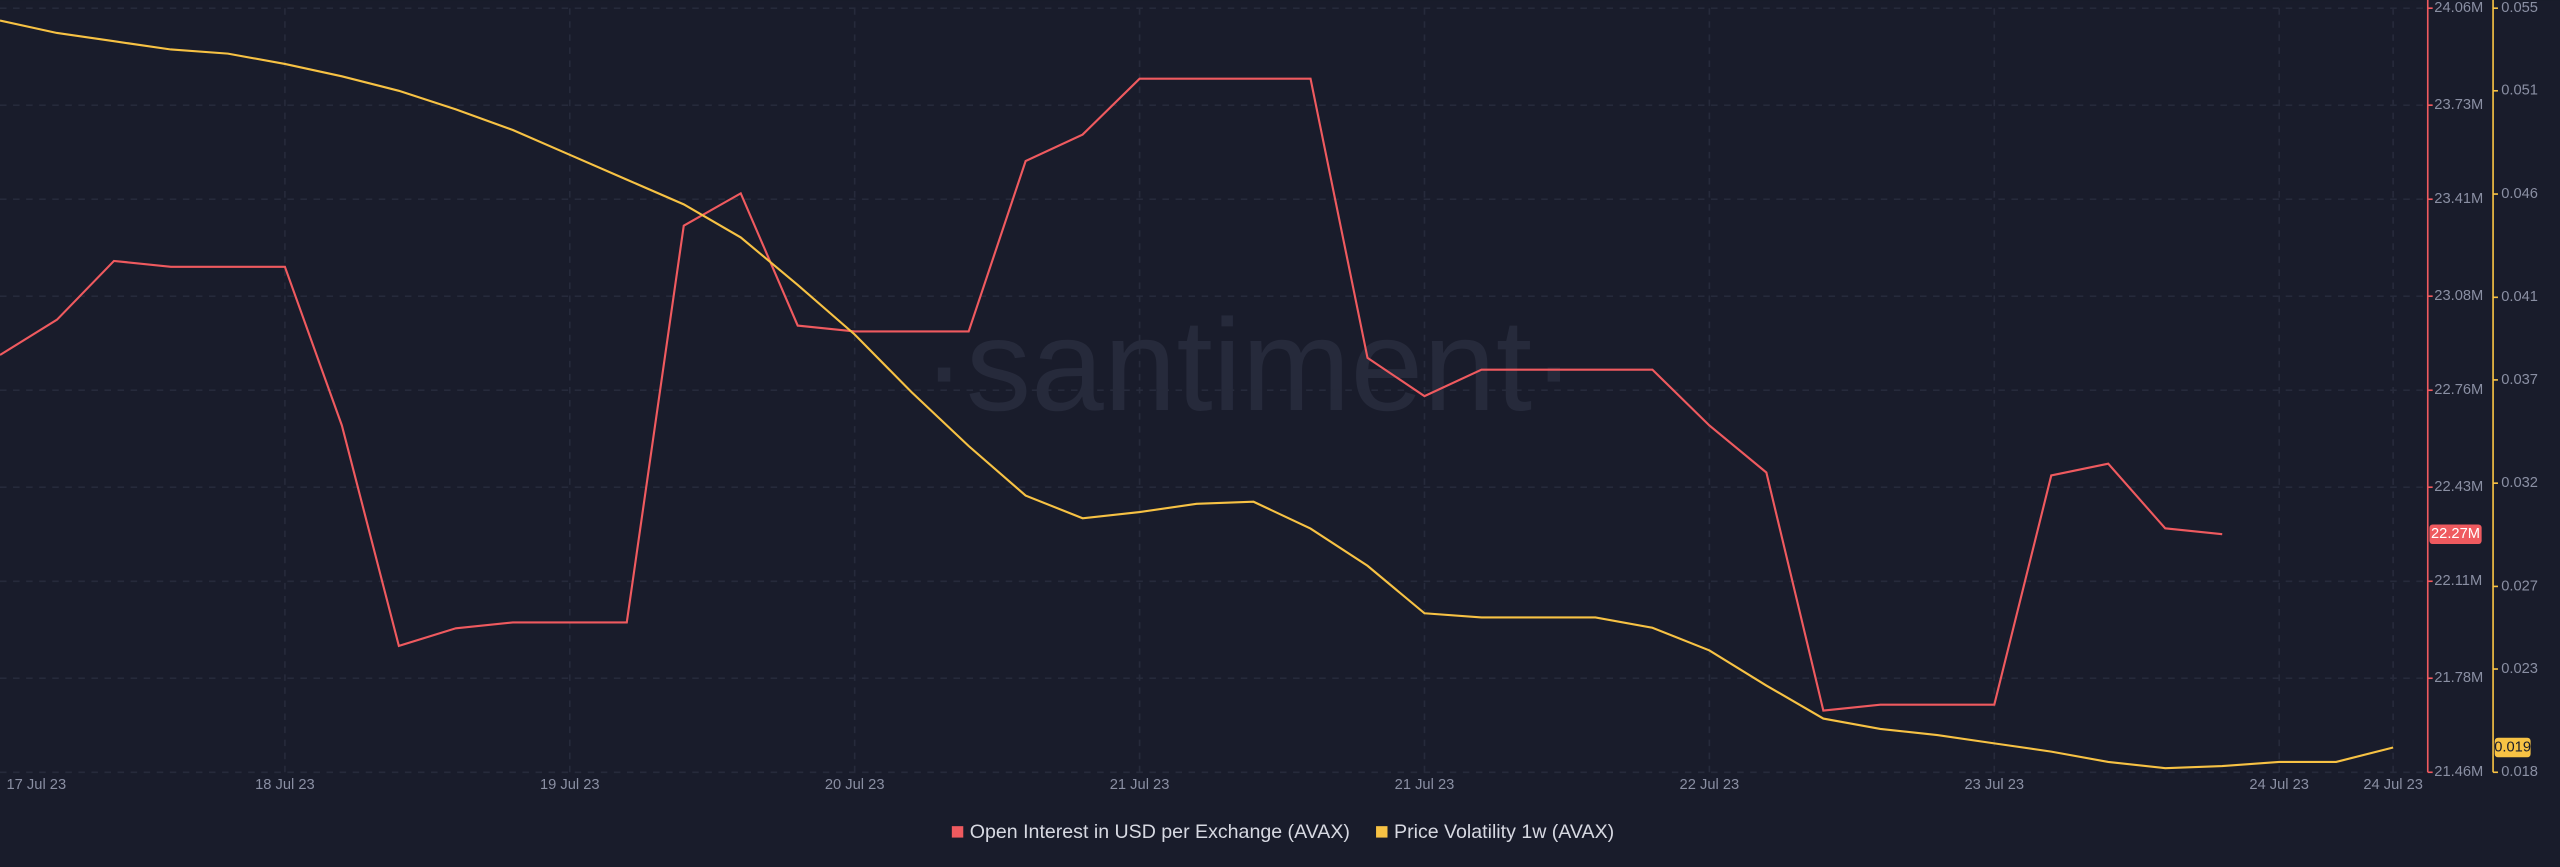 The width and height of the screenshot is (2560, 867). What do you see at coordinates (1710, 785) in the screenshot?
I see `x-tick-label: 22 Jul 23` at bounding box center [1710, 785].